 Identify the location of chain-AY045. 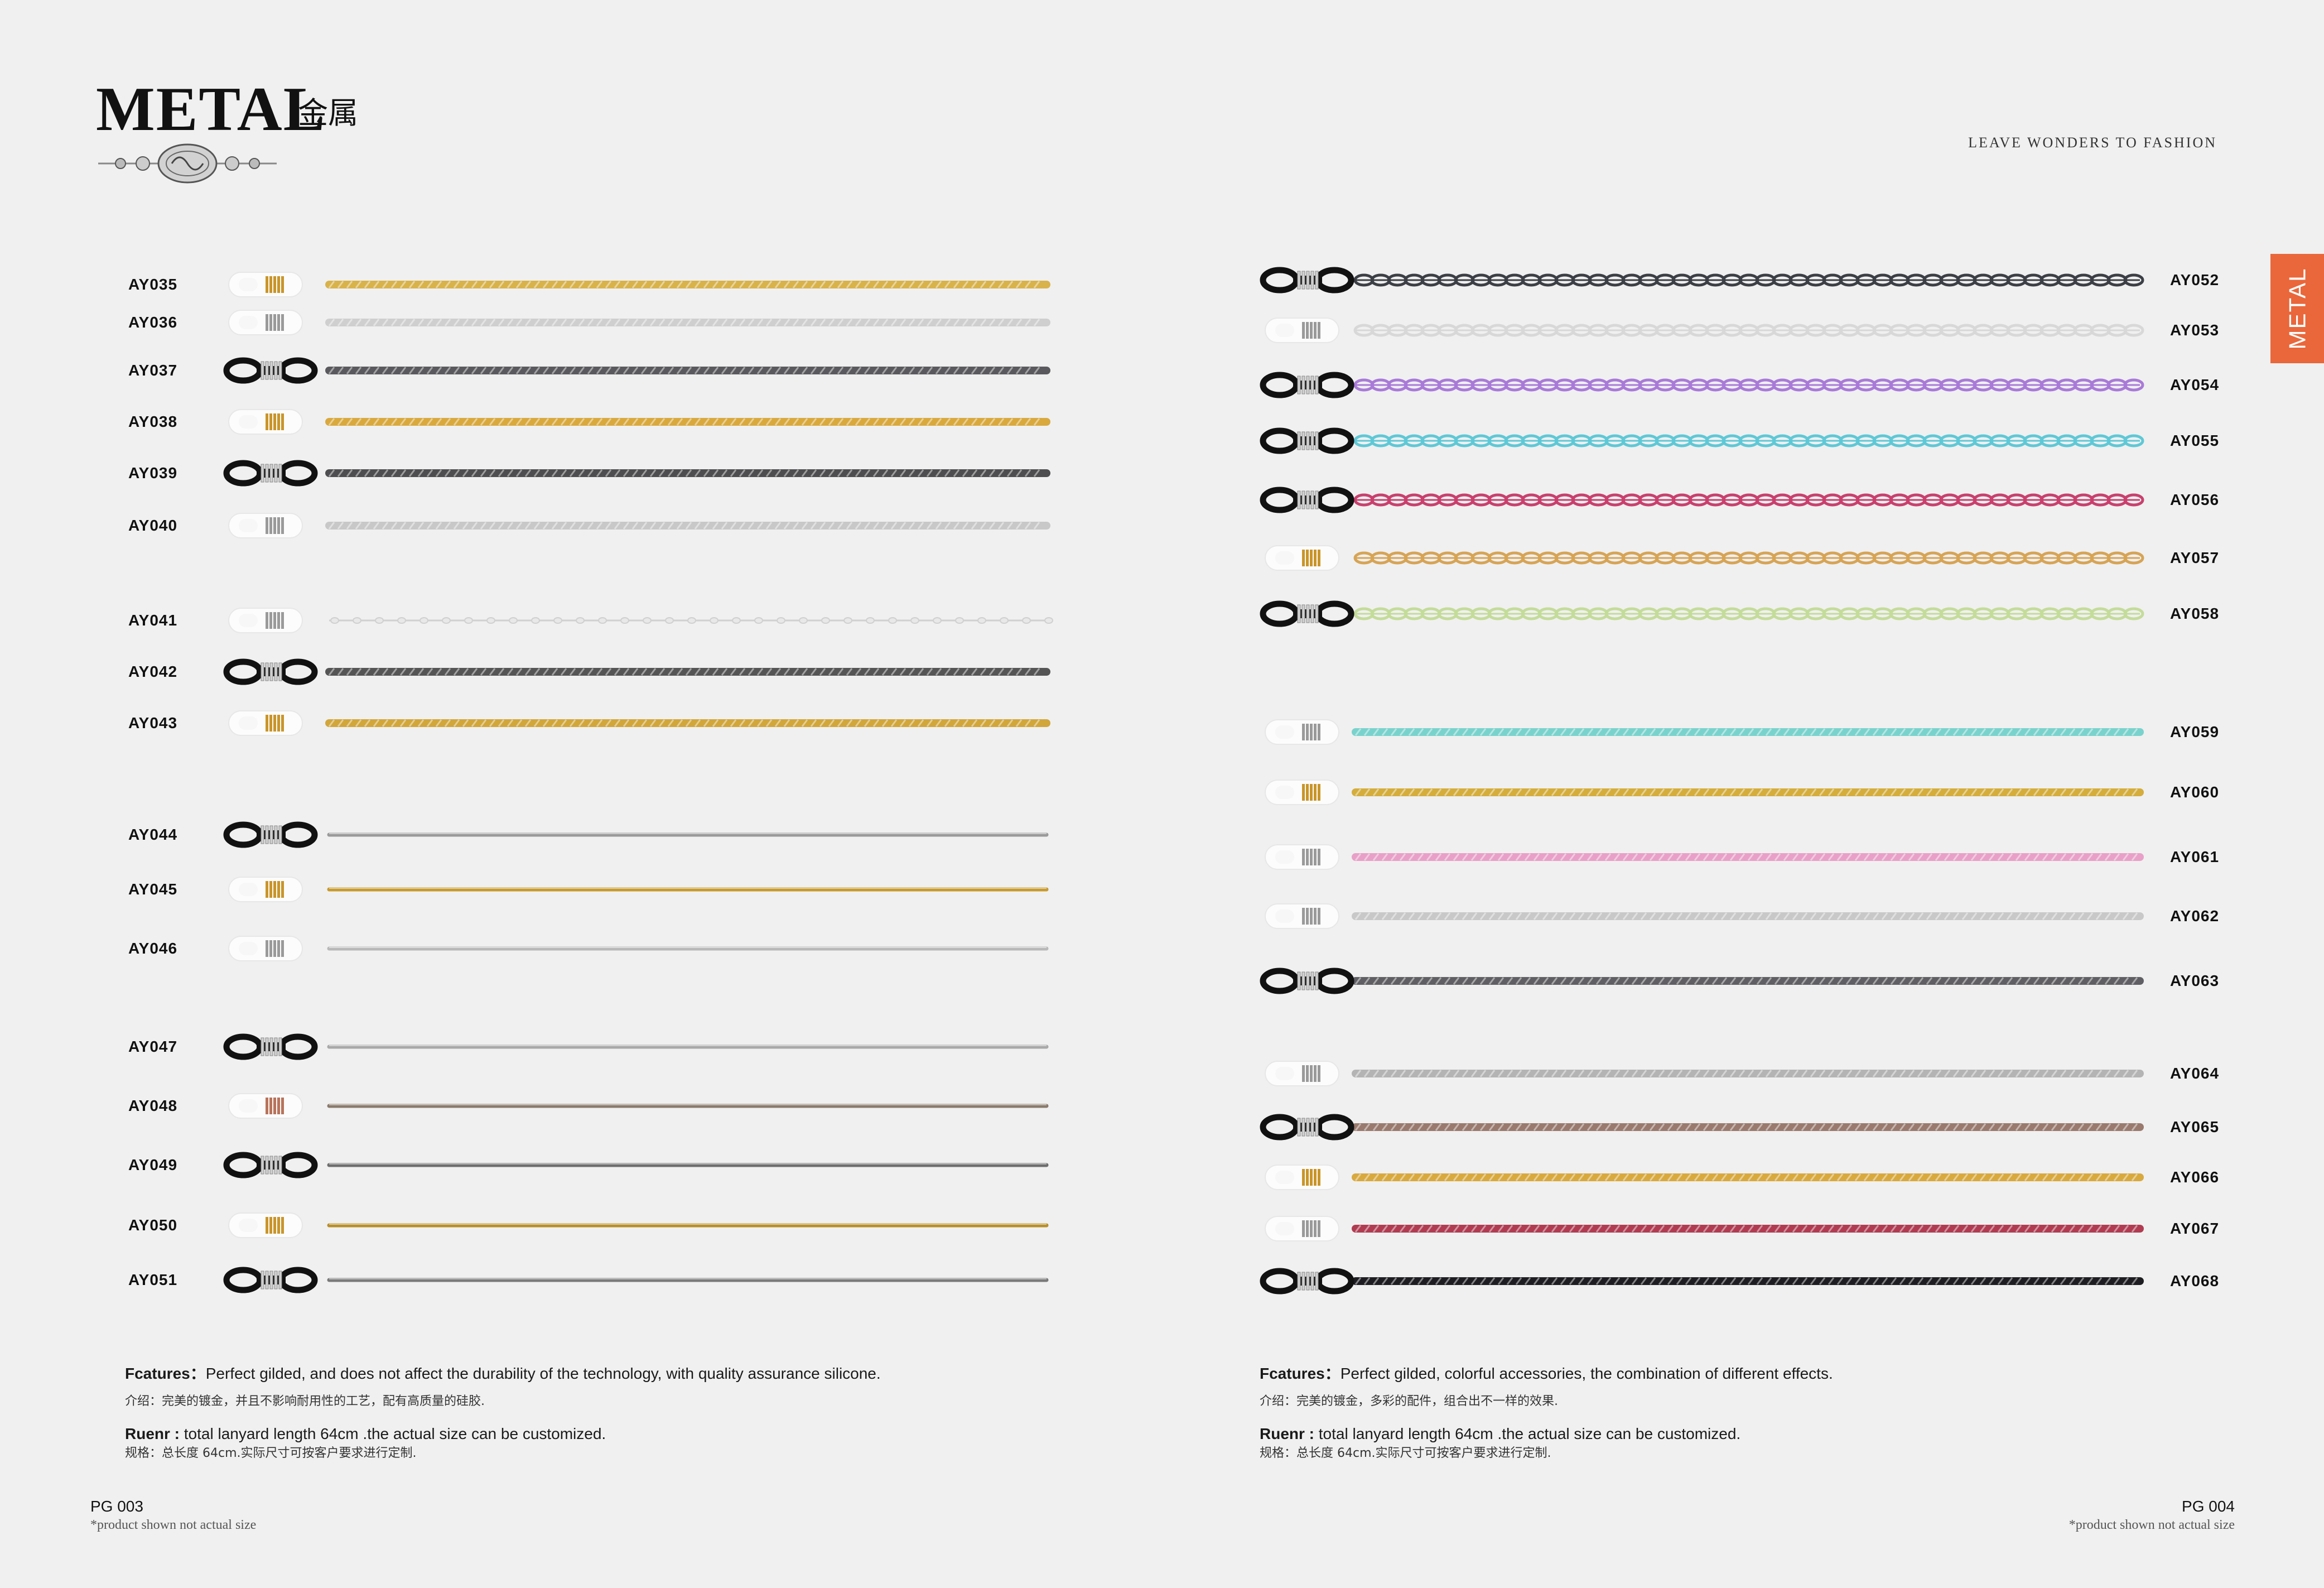
(638, 890).